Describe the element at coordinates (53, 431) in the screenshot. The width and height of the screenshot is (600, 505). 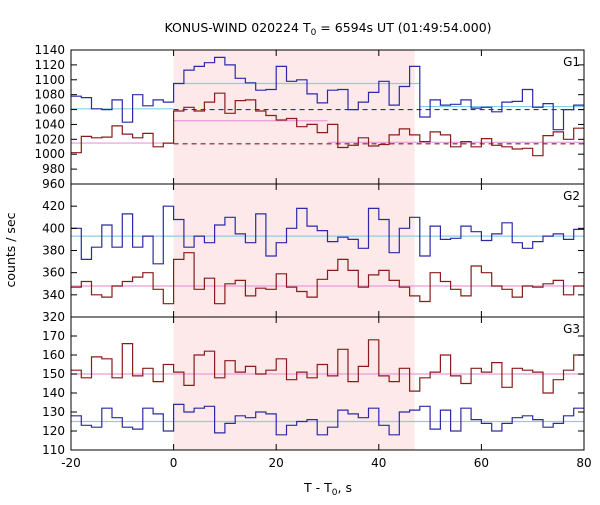
I see `y-tick-label: 120` at that location.